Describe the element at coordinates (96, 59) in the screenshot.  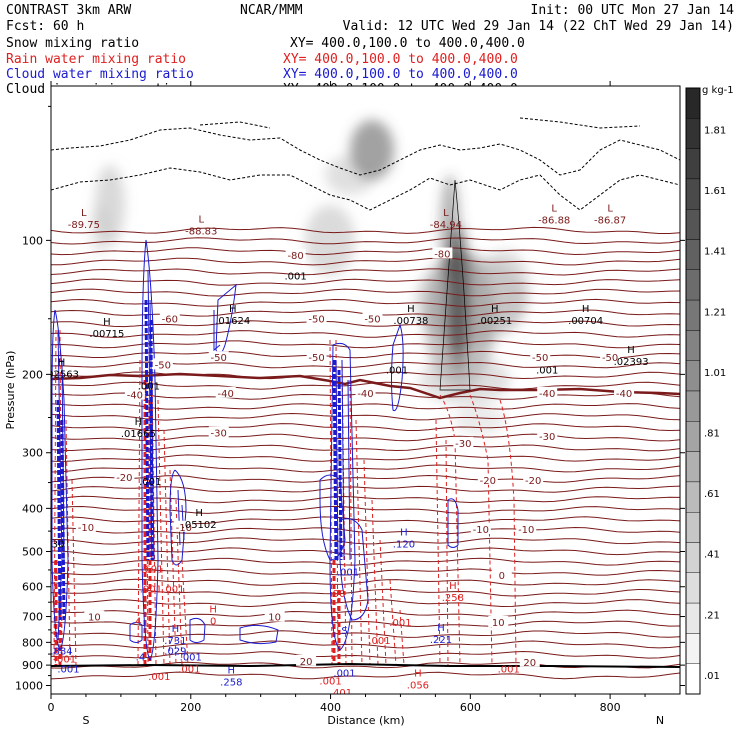
I see `legend-rain-label: Rain water mixing ratio` at that location.